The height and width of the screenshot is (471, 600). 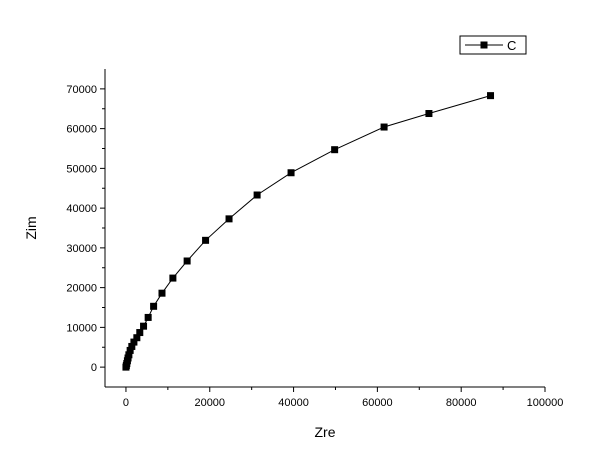 I want to click on x-tick-label: 60000, so click(x=377, y=403).